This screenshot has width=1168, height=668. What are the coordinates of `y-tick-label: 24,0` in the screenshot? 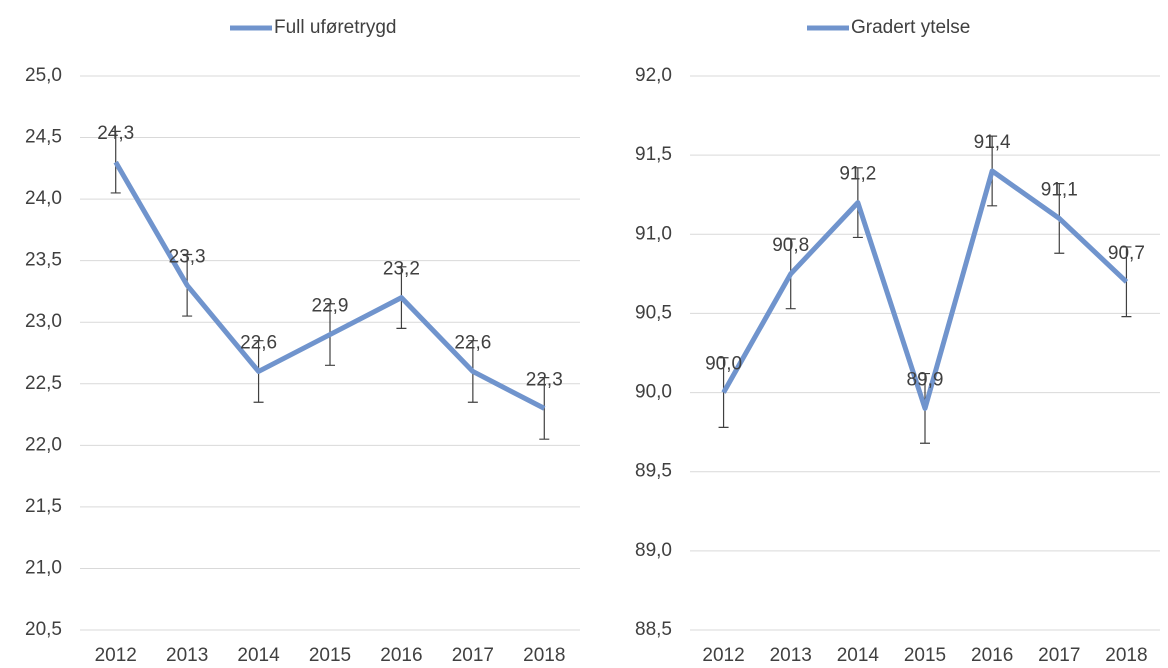 It's located at (43, 198).